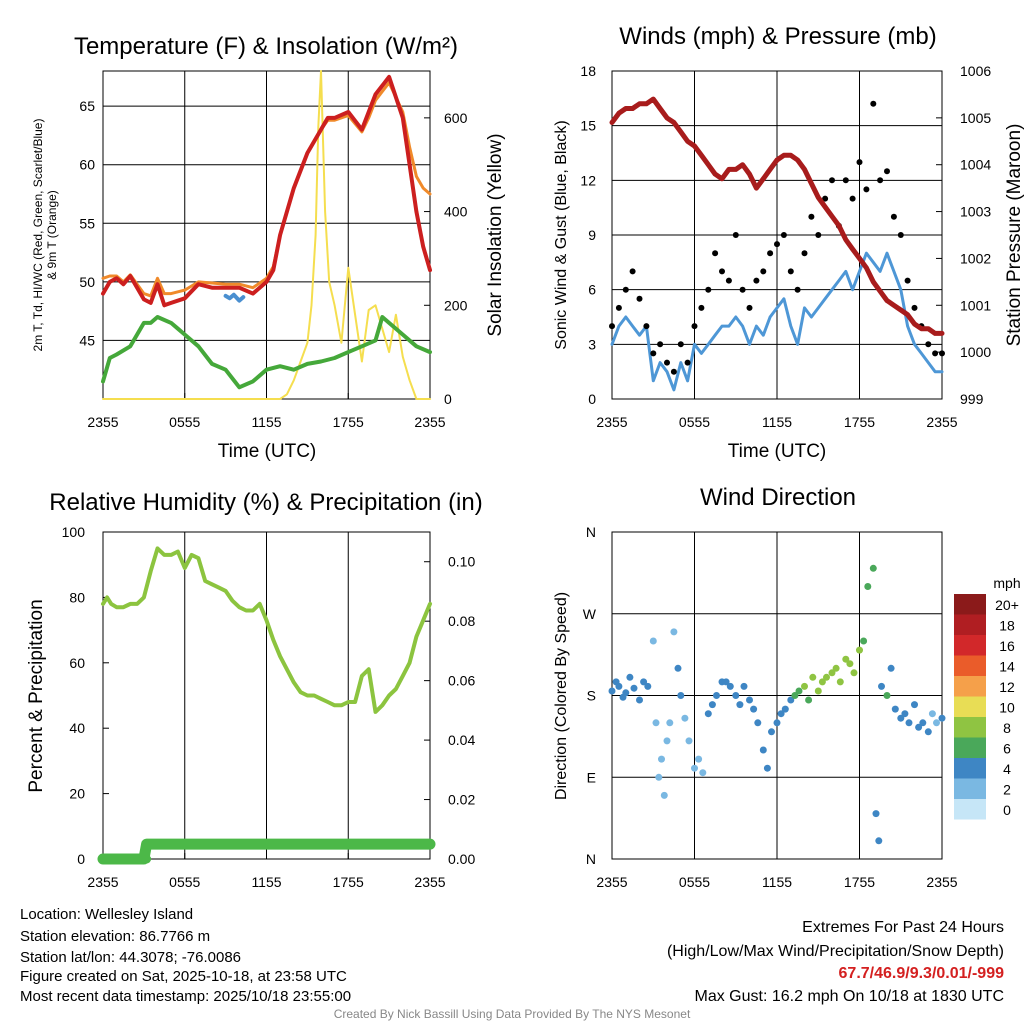 The height and width of the screenshot is (1024, 1024). What do you see at coordinates (859, 422) in the screenshot?
I see `wind-panel-xtick-label: 1755` at bounding box center [859, 422].